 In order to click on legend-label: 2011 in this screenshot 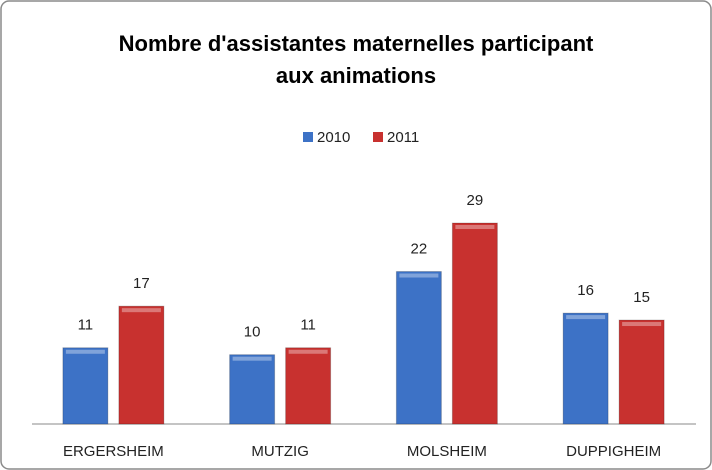, I will do `click(403, 137)`.